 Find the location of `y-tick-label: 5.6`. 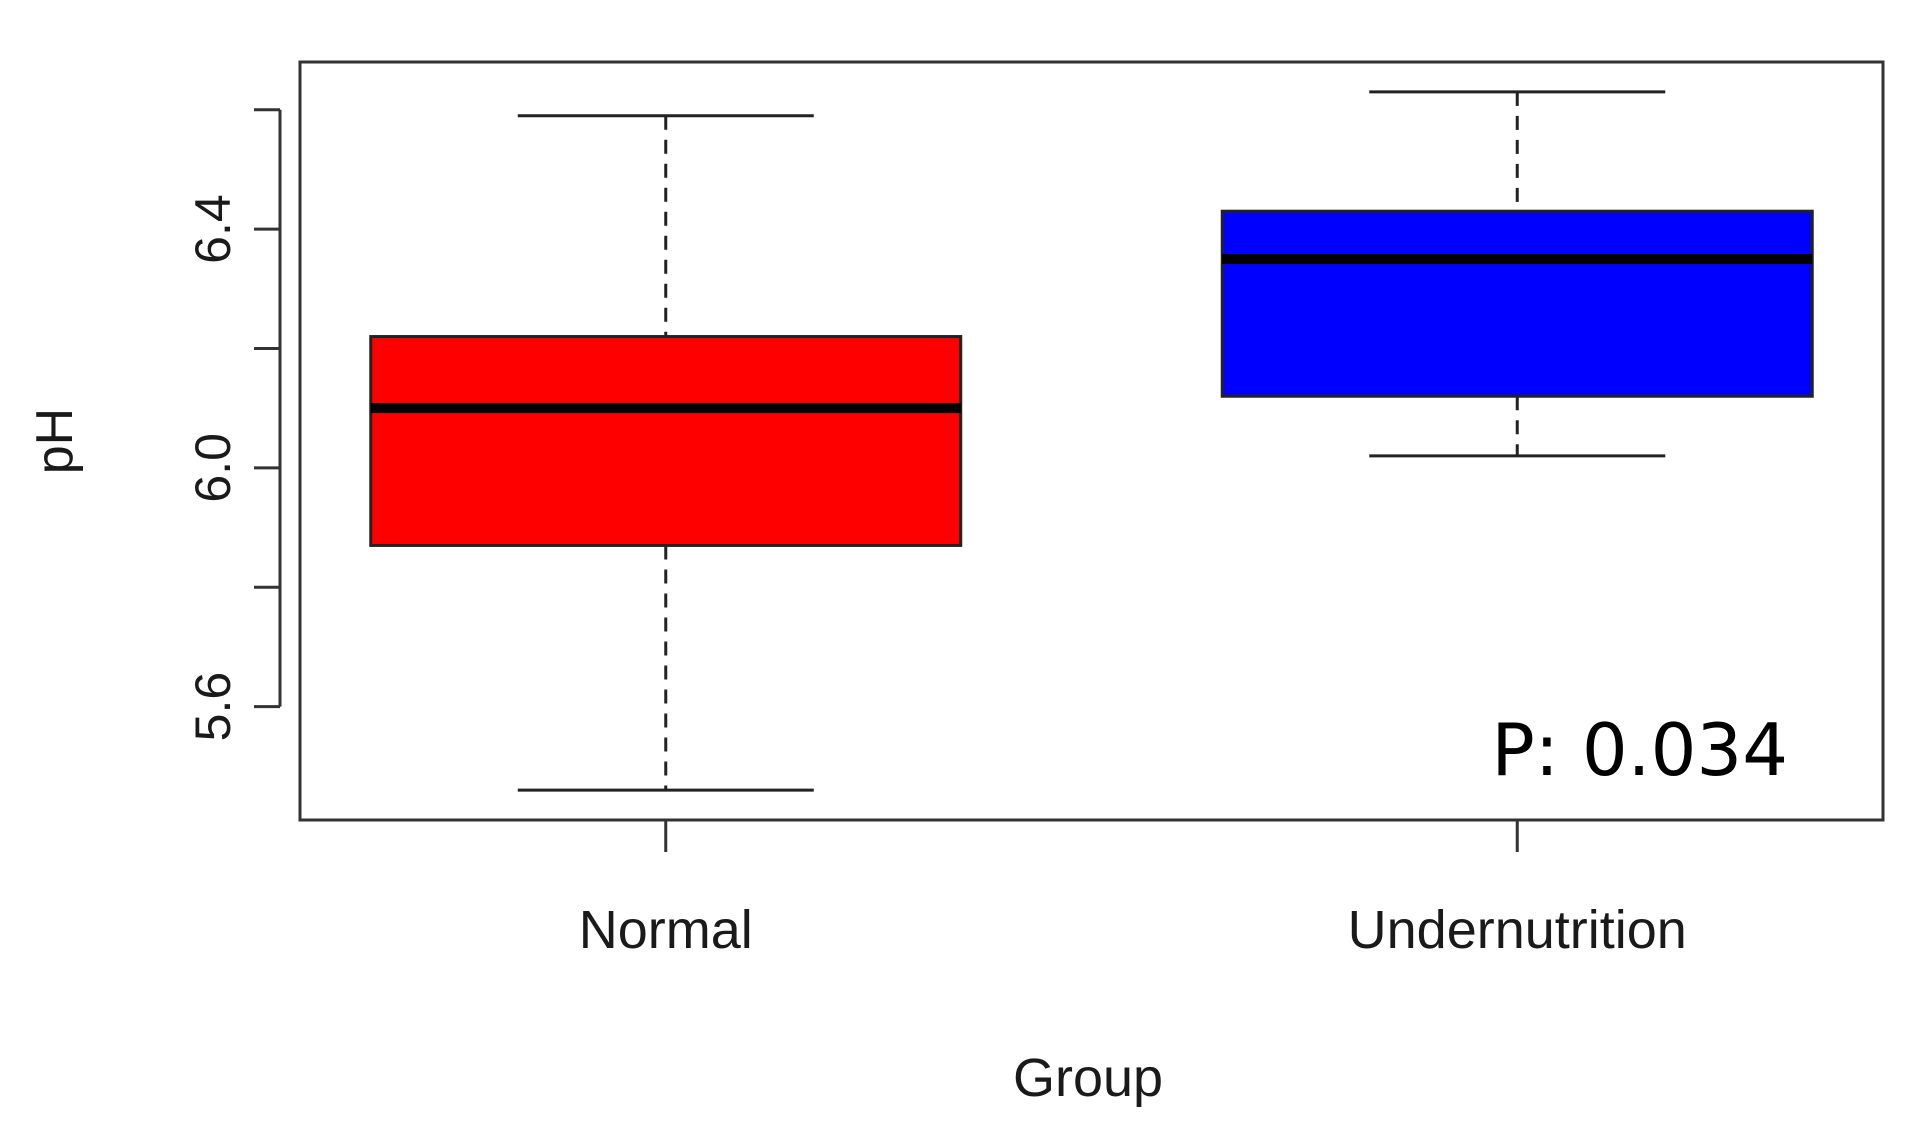

y-tick-label: 5.6 is located at coordinates (213, 707).